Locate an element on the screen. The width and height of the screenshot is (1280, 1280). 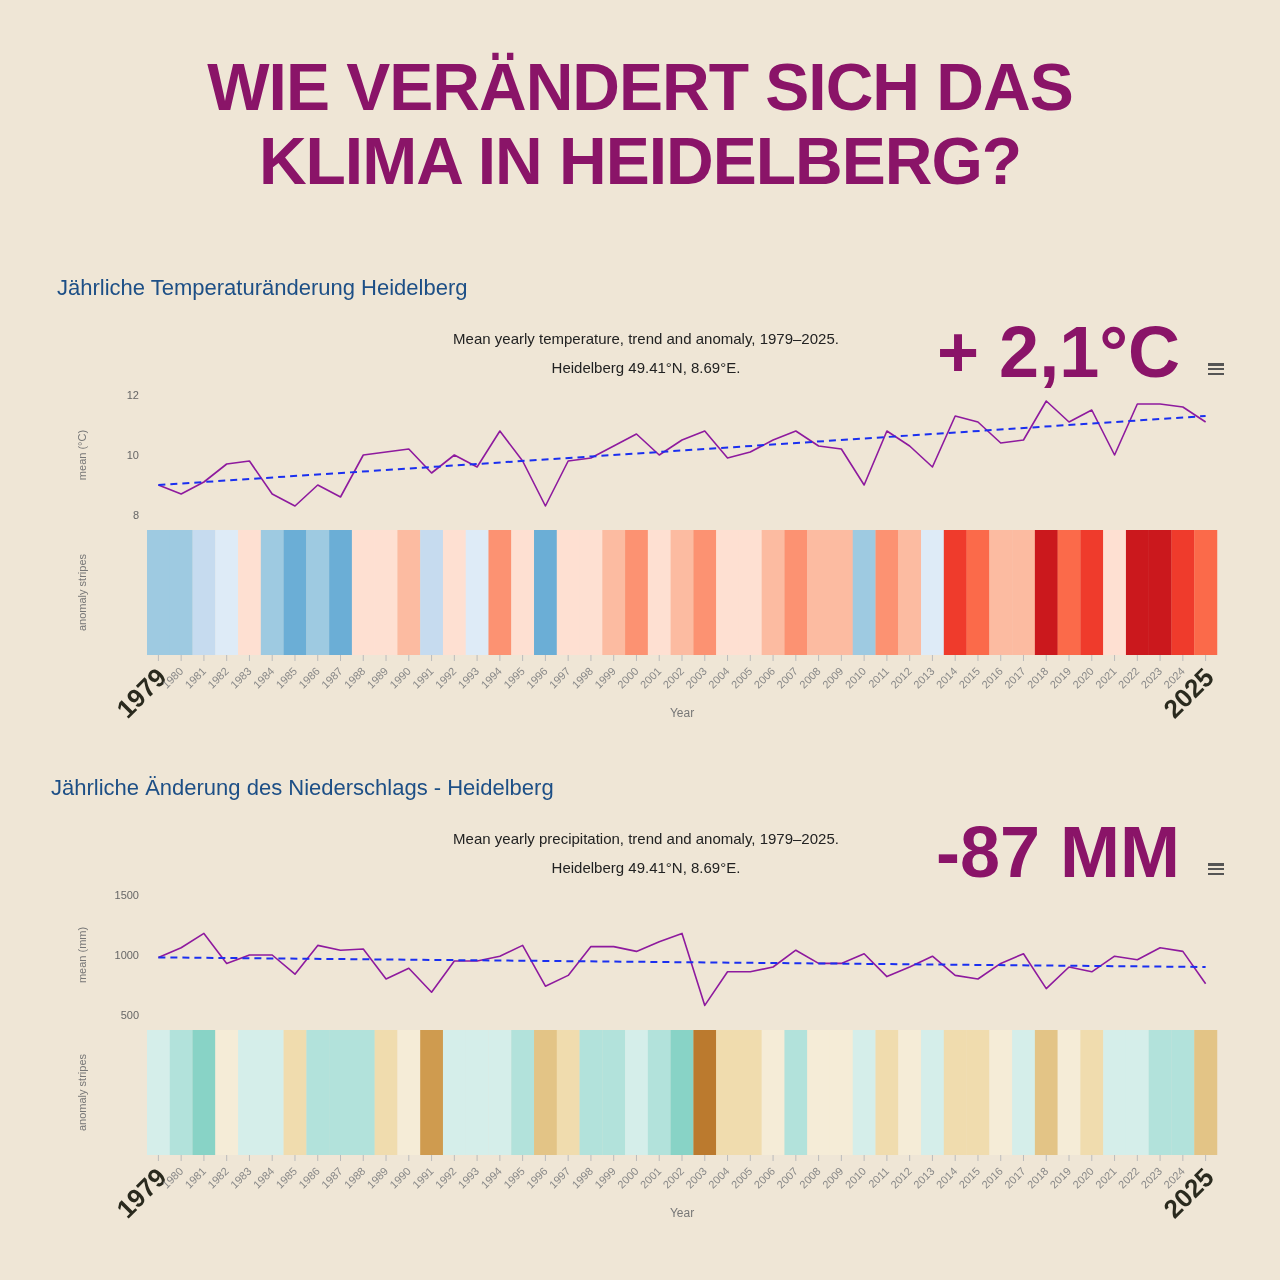
chart-title: WIE VERÄNDERT SICH DAS KLIMA IN HEIDELBERG? is located at coordinates (640, 124).